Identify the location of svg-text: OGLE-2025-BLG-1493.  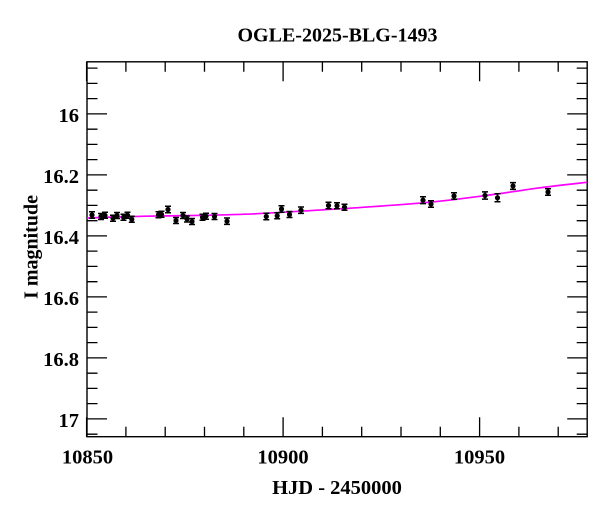
(337, 36).